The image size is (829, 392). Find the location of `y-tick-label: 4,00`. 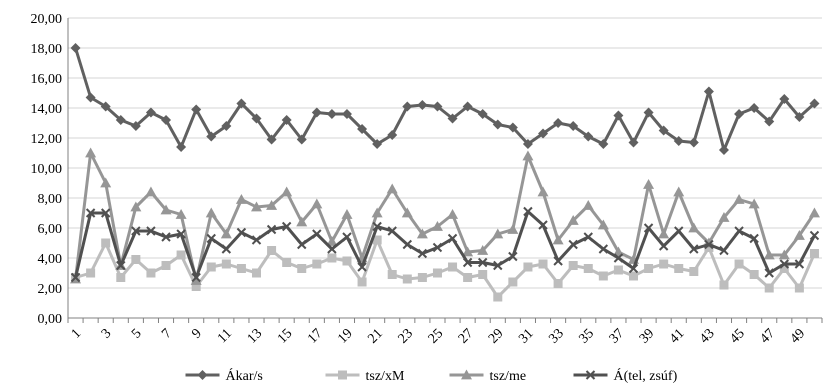

y-tick-label: 4,00 is located at coordinates (50, 259).